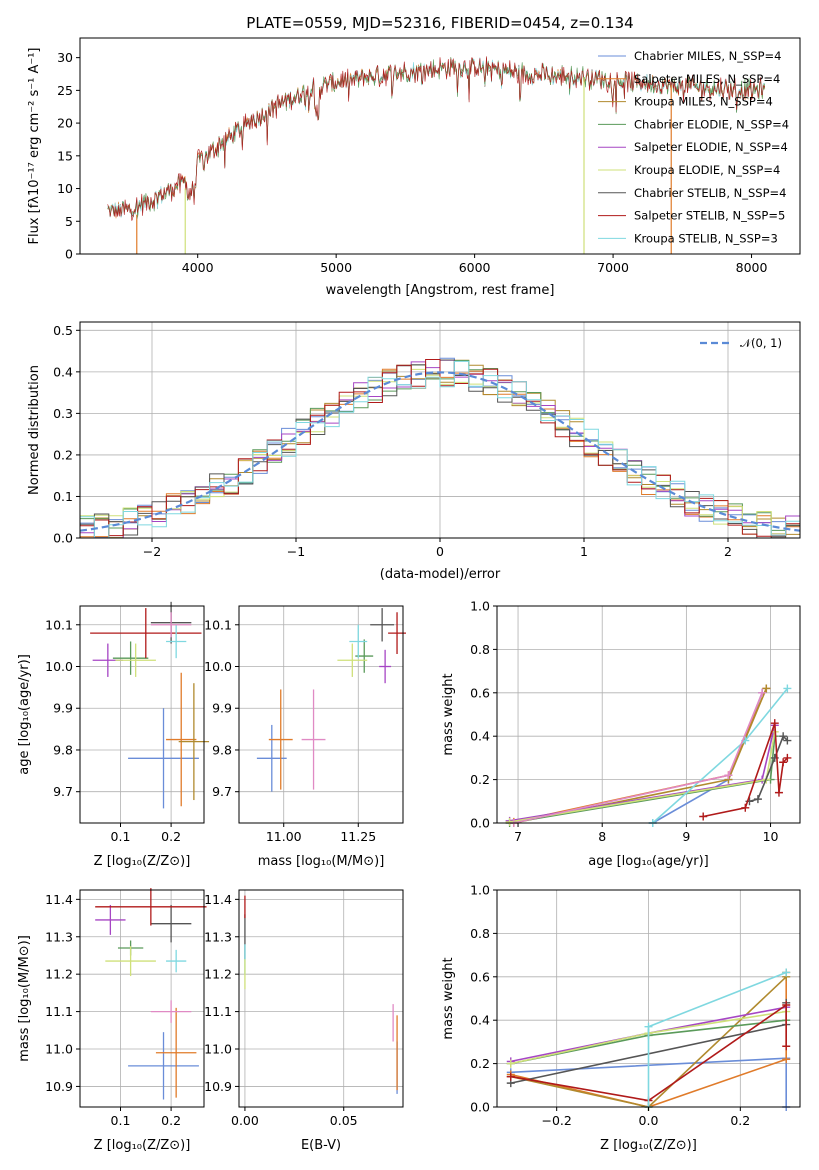  Describe the element at coordinates (24, 714) in the screenshot. I see `y-axis-label: age [log₁₀(age/yr)]` at that location.